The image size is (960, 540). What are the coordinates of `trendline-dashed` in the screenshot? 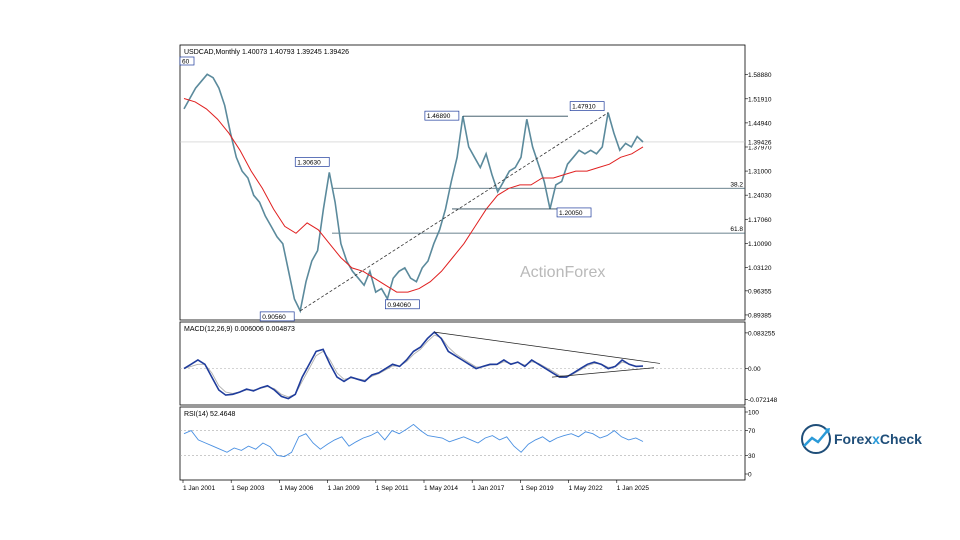 It's located at (454, 212).